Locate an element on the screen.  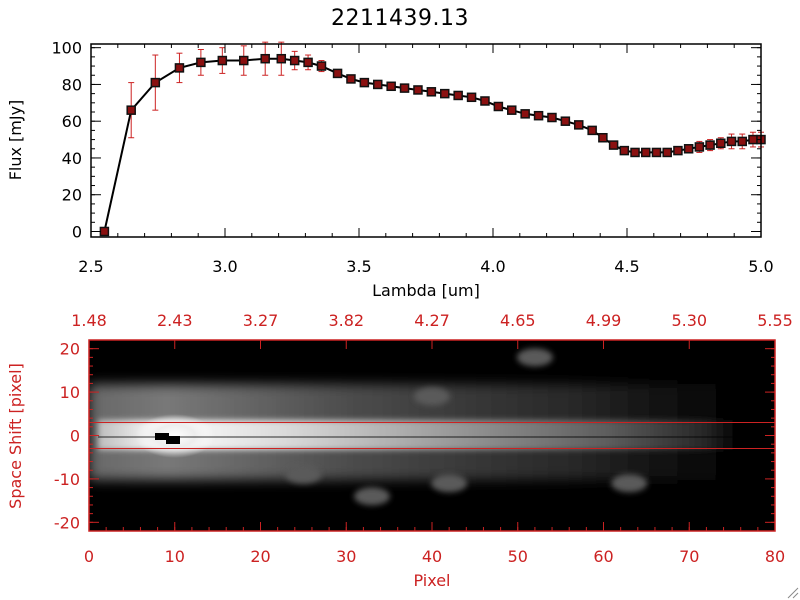
y-tick-label: 100 is located at coordinates (66, 48).